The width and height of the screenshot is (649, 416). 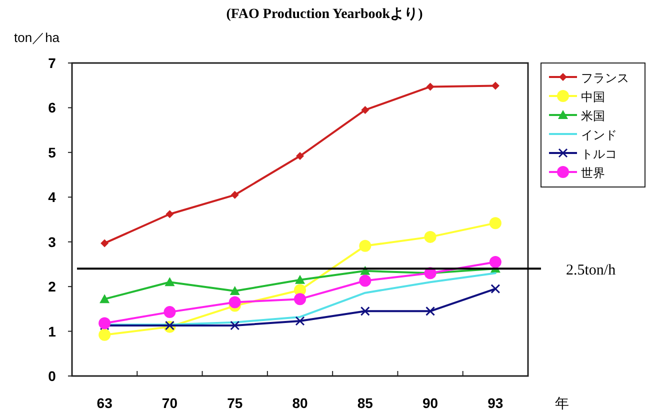 What do you see at coordinates (496, 403) in the screenshot?
I see `x-tick-label: 93` at bounding box center [496, 403].